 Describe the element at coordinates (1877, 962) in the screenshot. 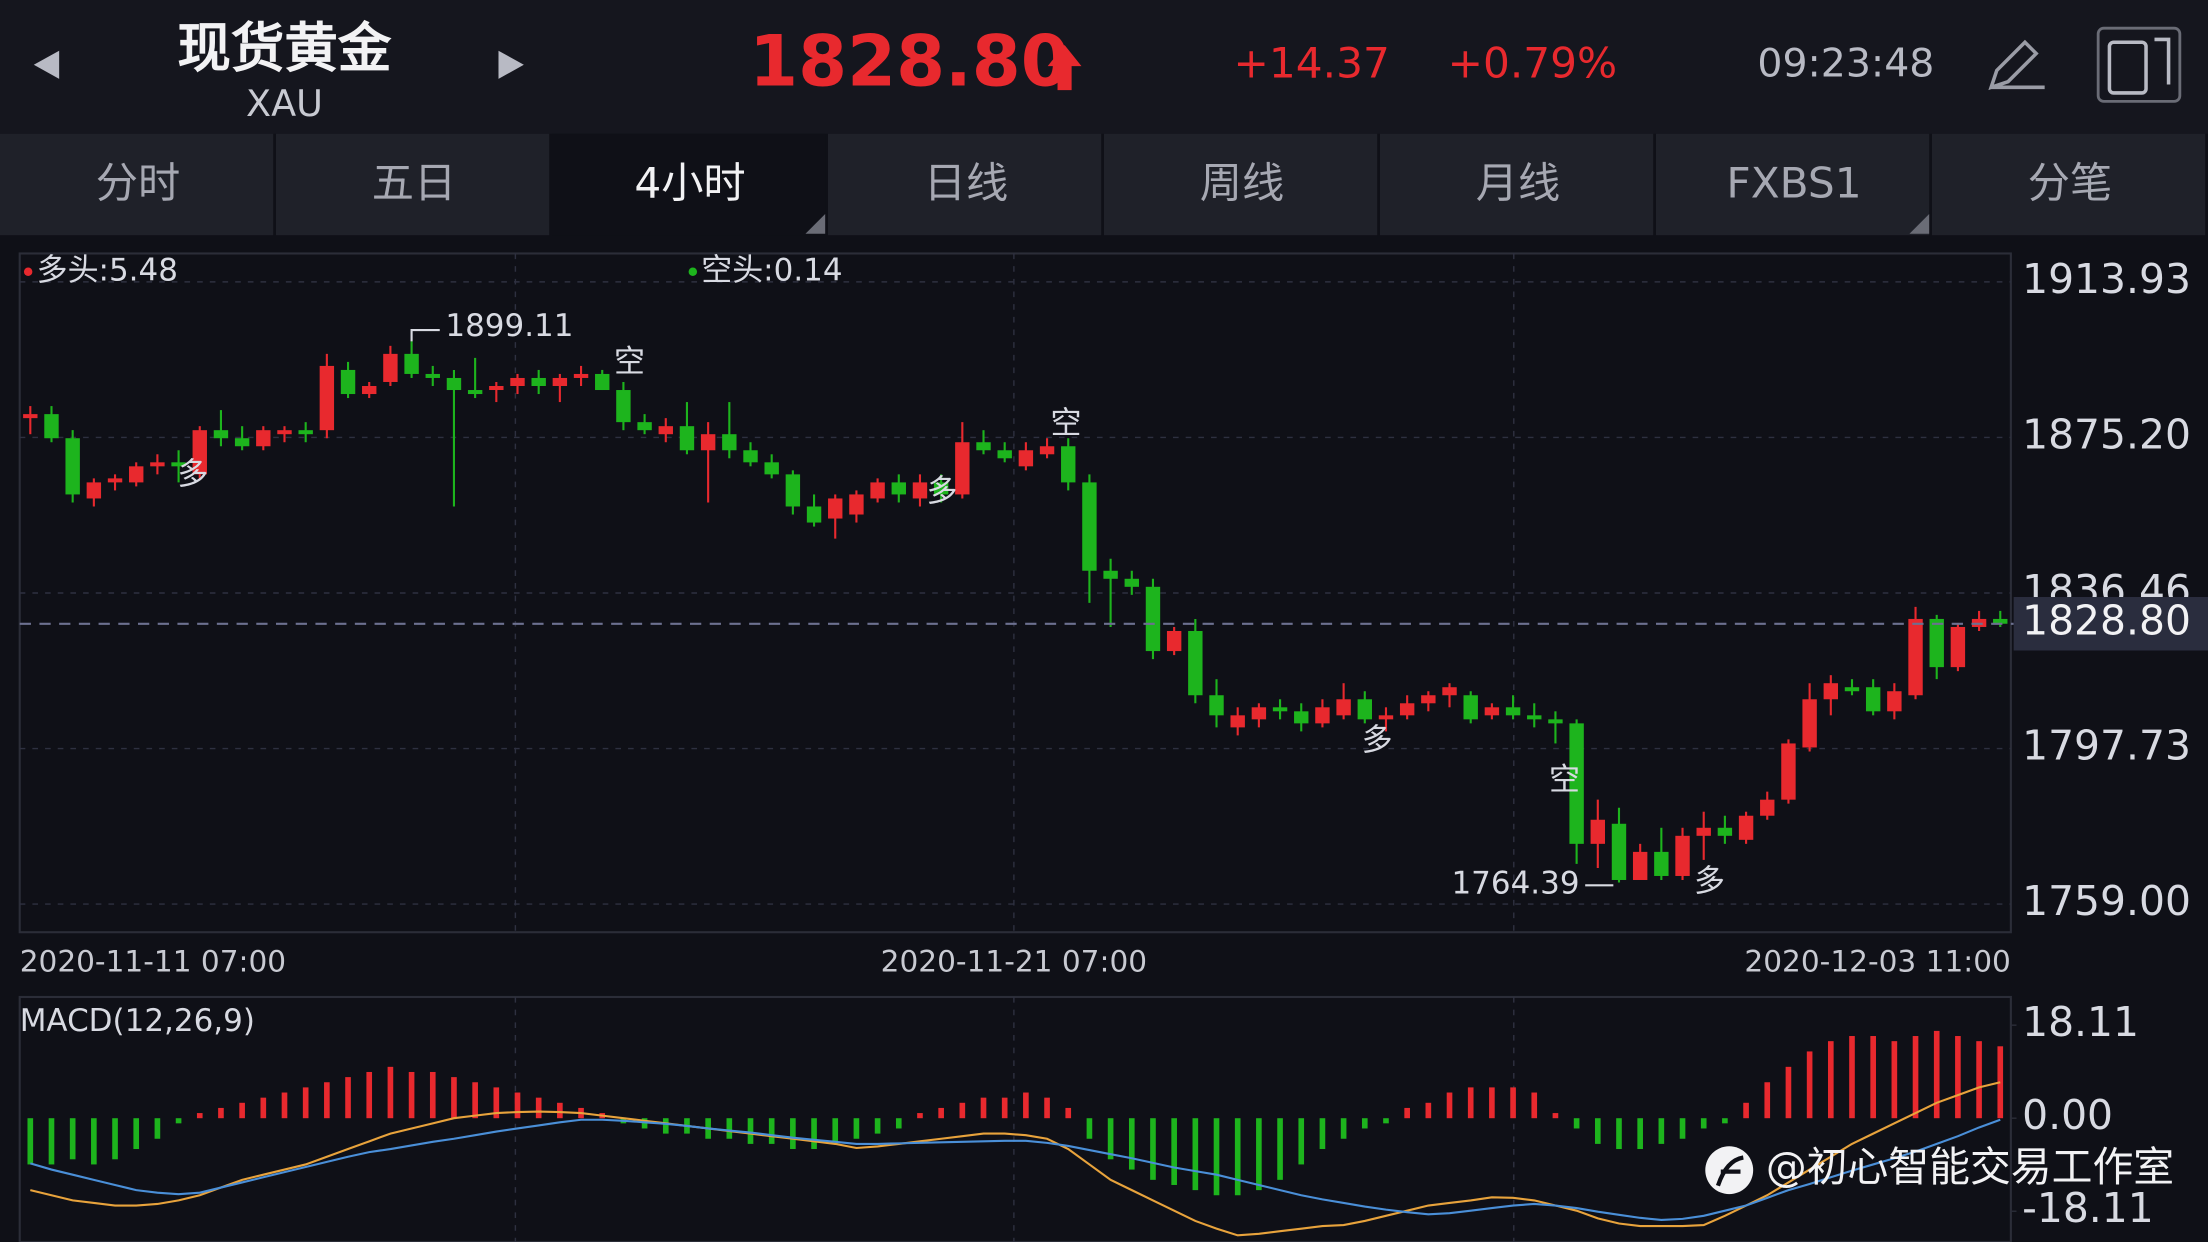

I see `x-label: 2020-12-03 11:00` at that location.